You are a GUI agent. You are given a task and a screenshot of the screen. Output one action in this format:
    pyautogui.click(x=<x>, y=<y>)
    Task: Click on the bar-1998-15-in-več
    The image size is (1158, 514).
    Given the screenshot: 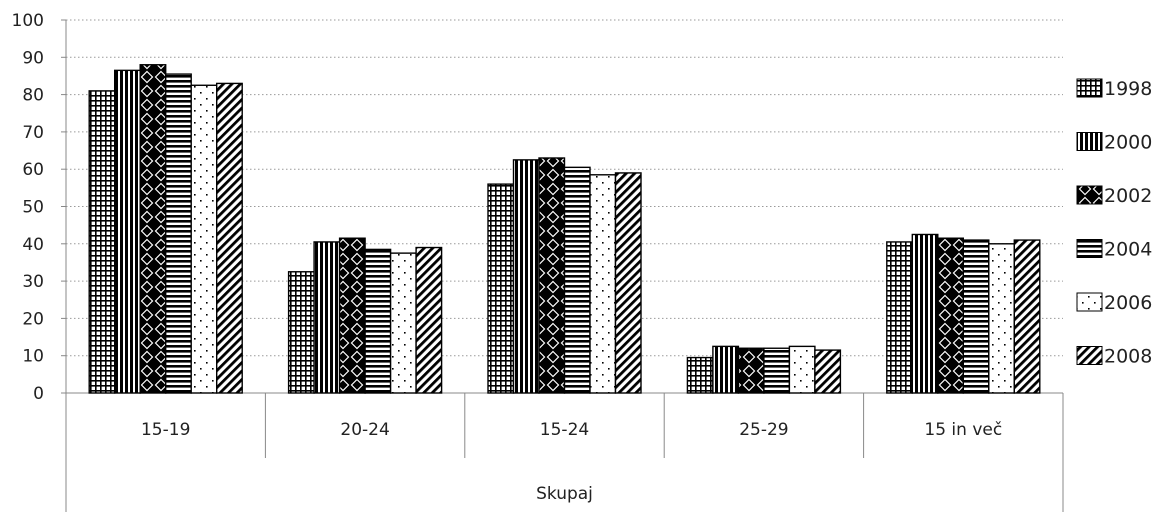 What is the action you would take?
    pyautogui.click(x=899, y=317)
    